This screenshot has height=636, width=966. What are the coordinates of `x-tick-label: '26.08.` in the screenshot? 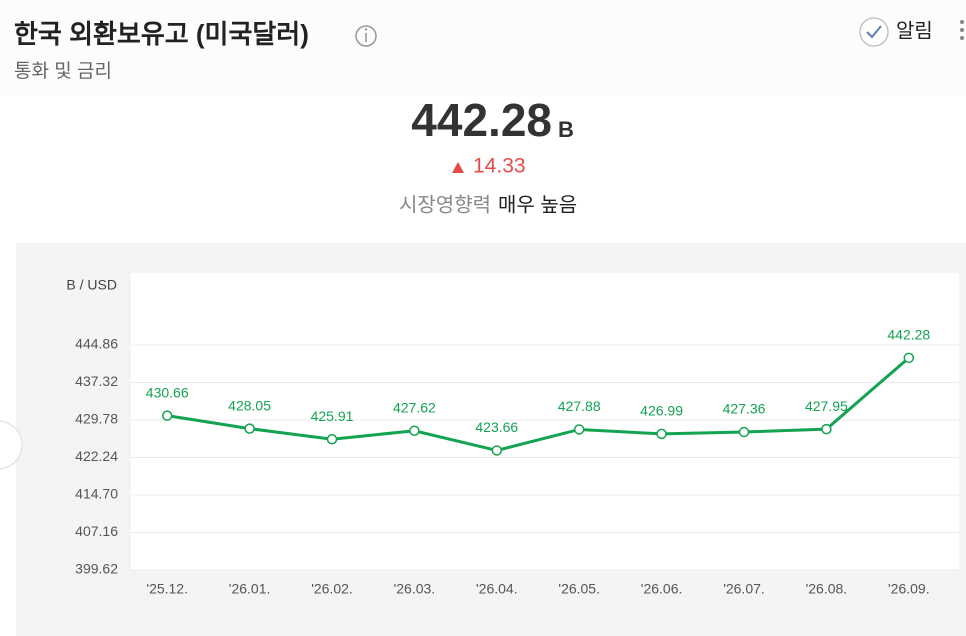 It's located at (827, 589).